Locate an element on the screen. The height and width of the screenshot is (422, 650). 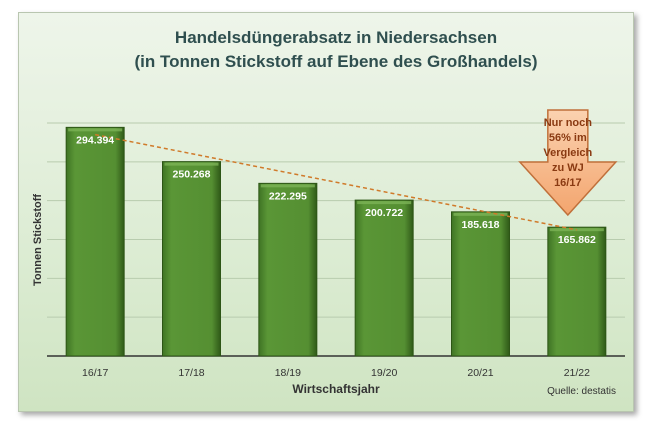
annotation-text-line: 16/17 is located at coordinates (568, 183).